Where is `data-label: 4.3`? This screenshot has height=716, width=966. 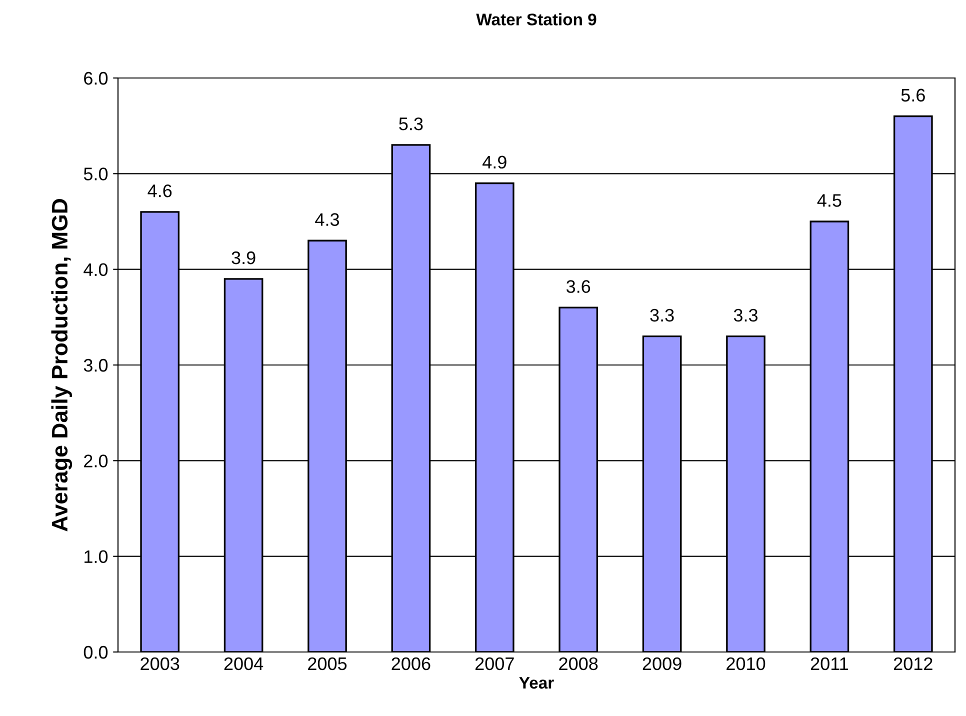 data-label: 4.3 is located at coordinates (327, 219).